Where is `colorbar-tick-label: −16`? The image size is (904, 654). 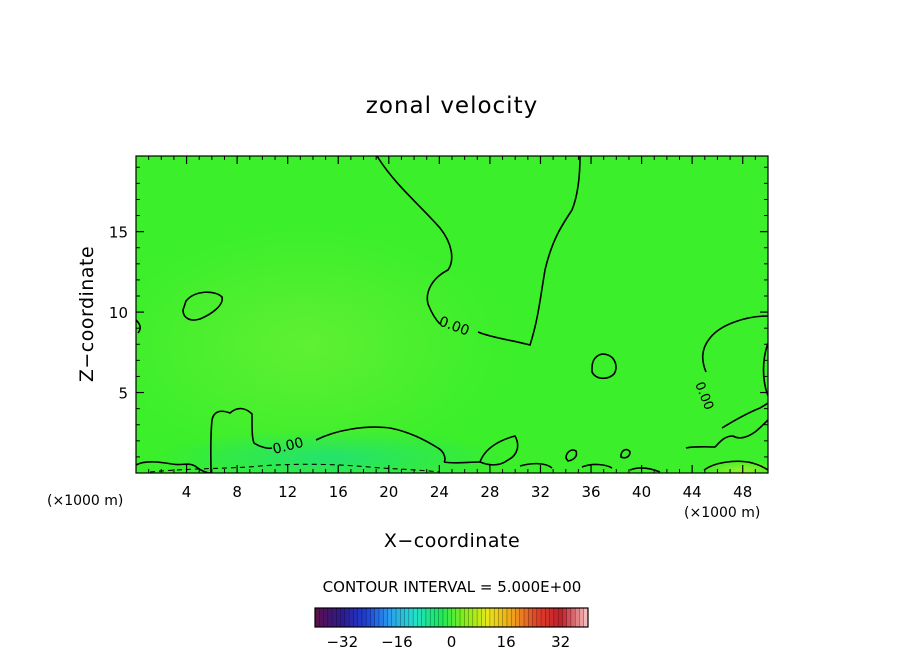
colorbar-tick-label: −16 is located at coordinates (397, 642).